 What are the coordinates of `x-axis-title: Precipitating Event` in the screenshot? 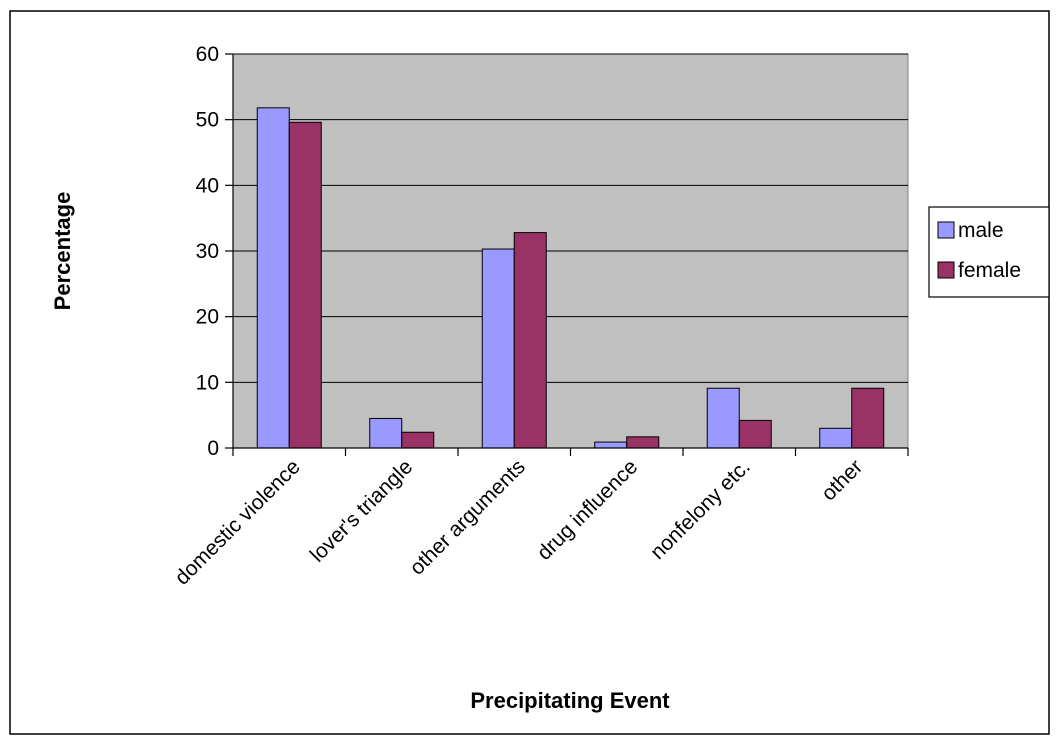 It's located at (570, 700).